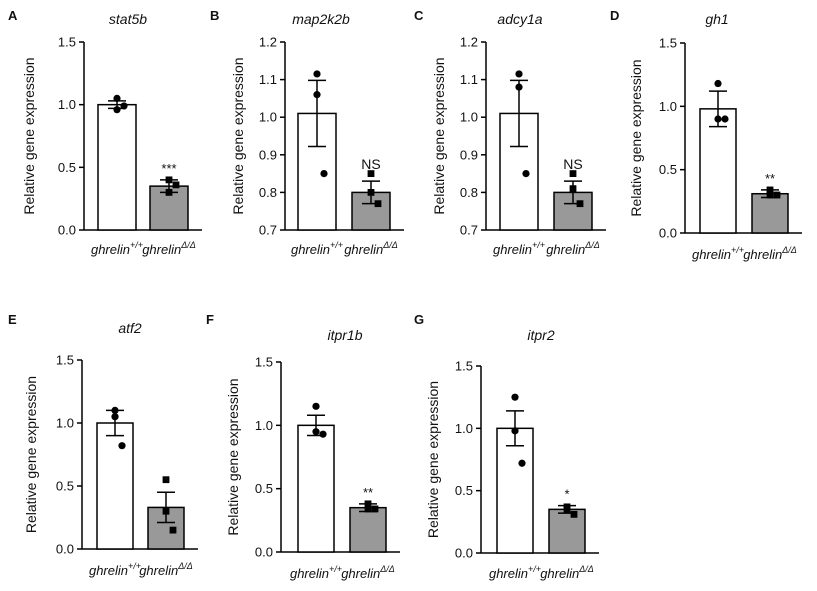  I want to click on panel-letter: C, so click(419, 15).